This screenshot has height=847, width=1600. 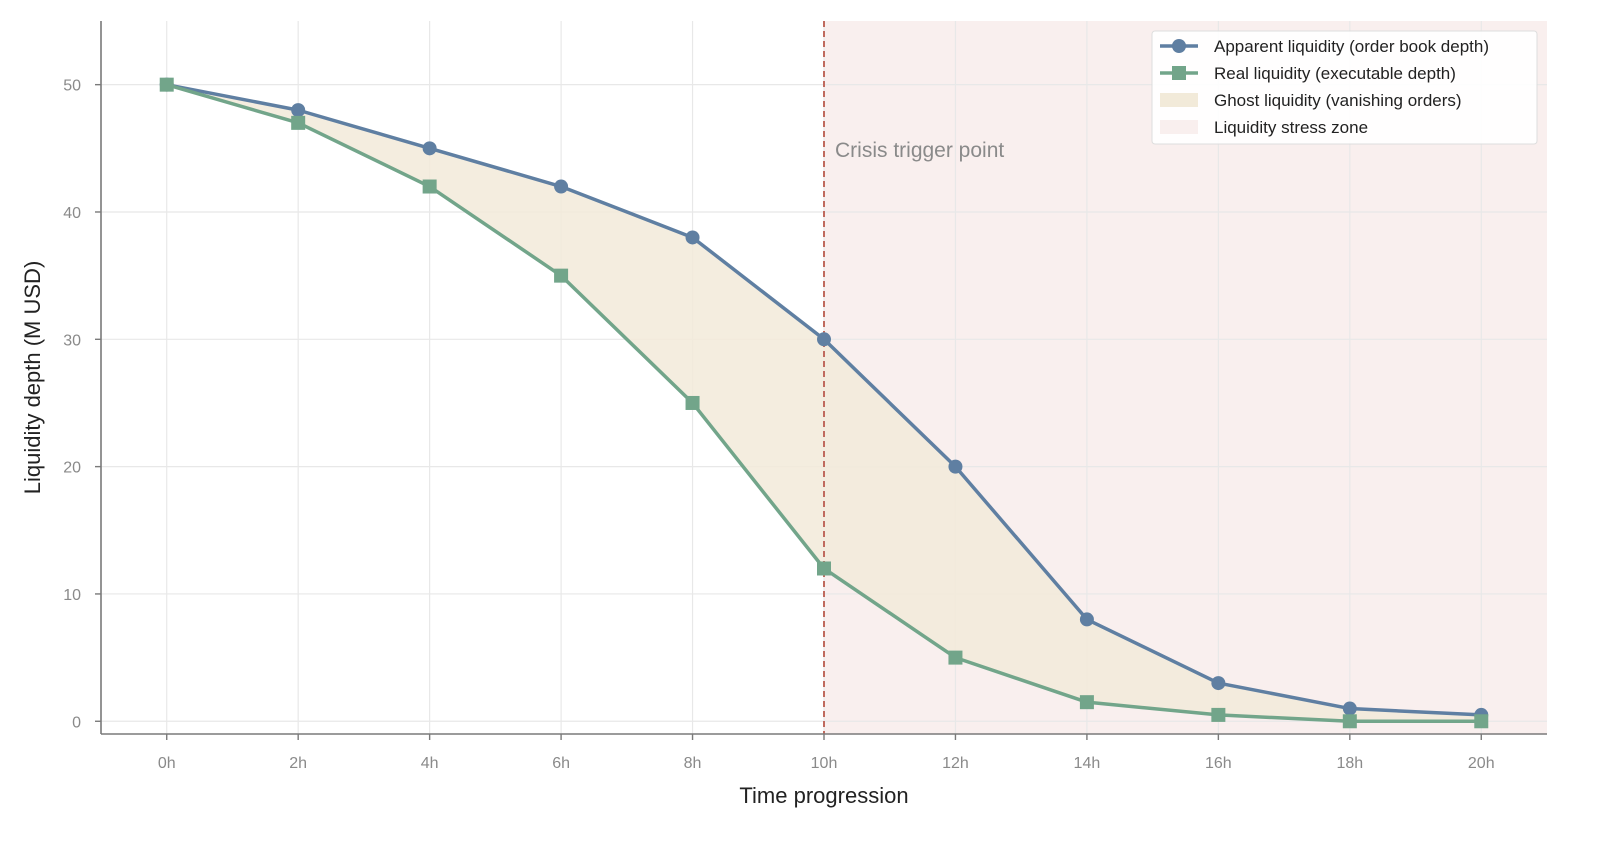 I want to click on real-point-2h, so click(x=298, y=122).